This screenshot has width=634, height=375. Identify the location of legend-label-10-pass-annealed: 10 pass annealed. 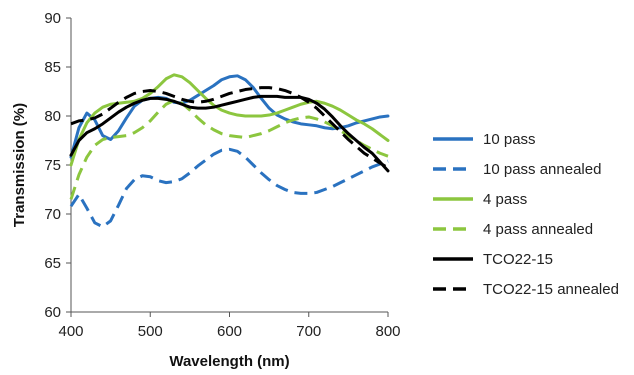
(542, 169).